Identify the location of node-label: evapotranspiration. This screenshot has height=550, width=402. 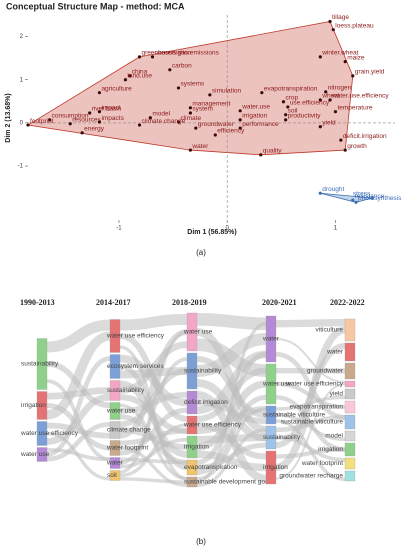
(211, 467).